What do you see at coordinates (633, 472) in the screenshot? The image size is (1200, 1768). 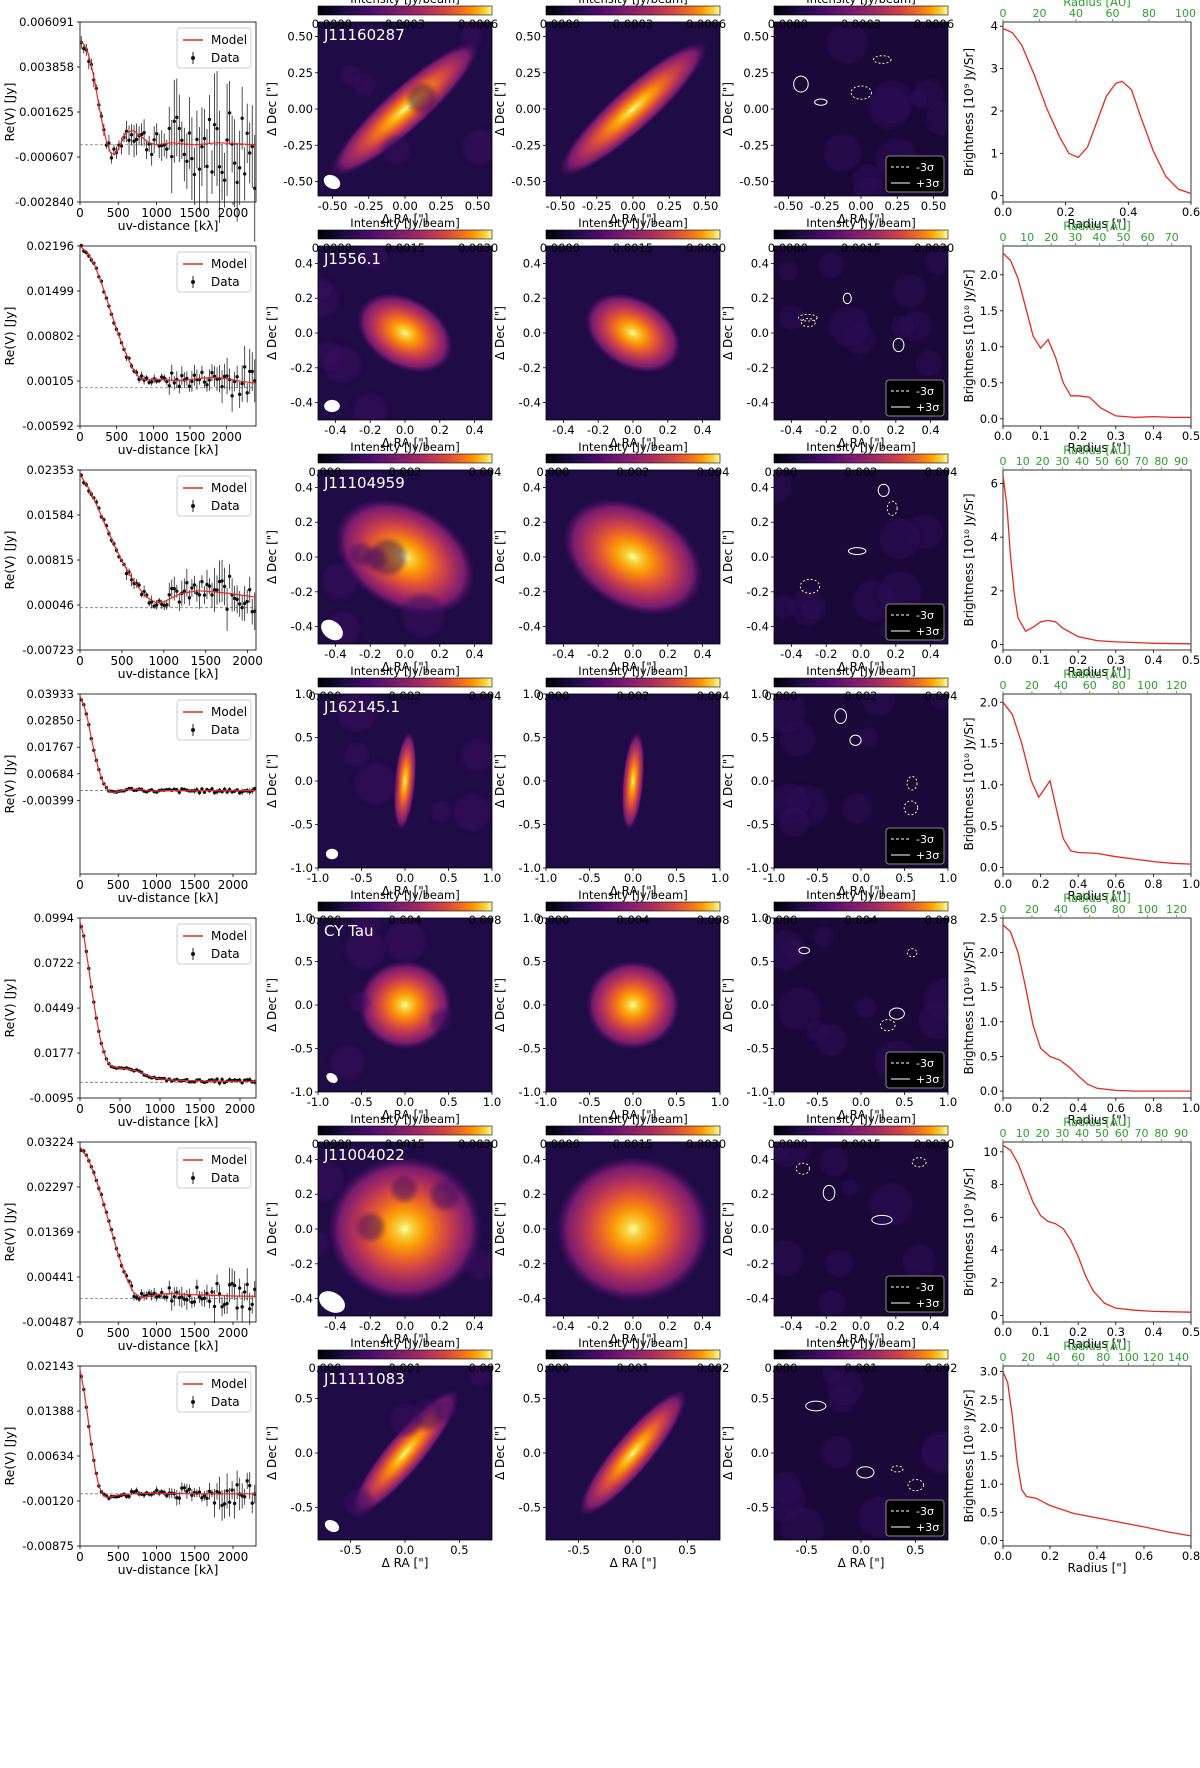 I see `colorbar-tick-label: 0.002` at bounding box center [633, 472].